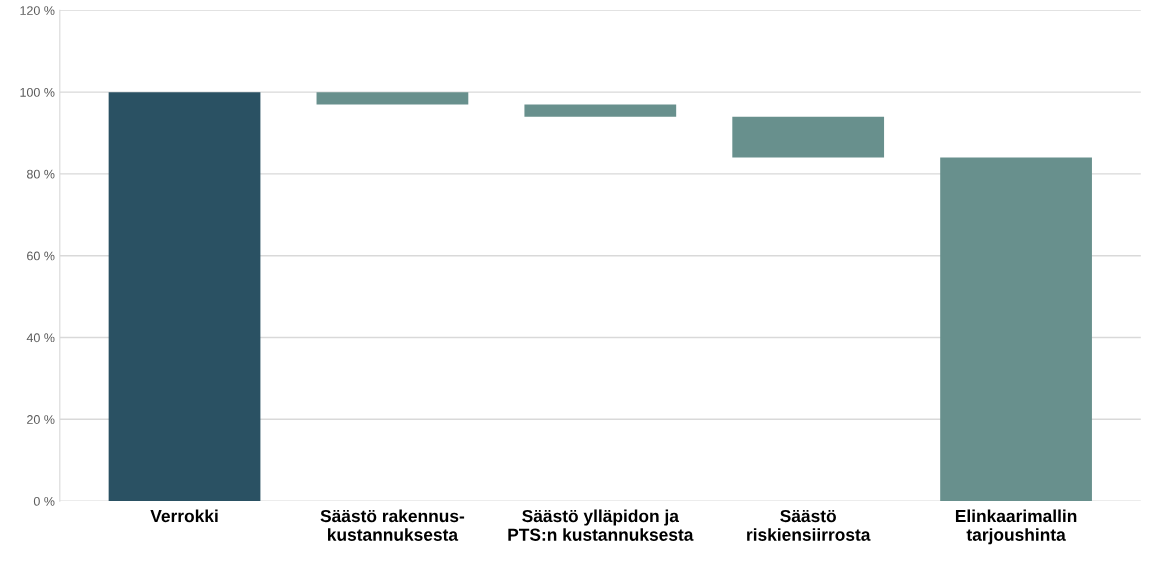 Image resolution: width=1150 pixels, height=574 pixels. Describe the element at coordinates (40, 338) in the screenshot. I see `y-tick-label: 40 %` at that location.